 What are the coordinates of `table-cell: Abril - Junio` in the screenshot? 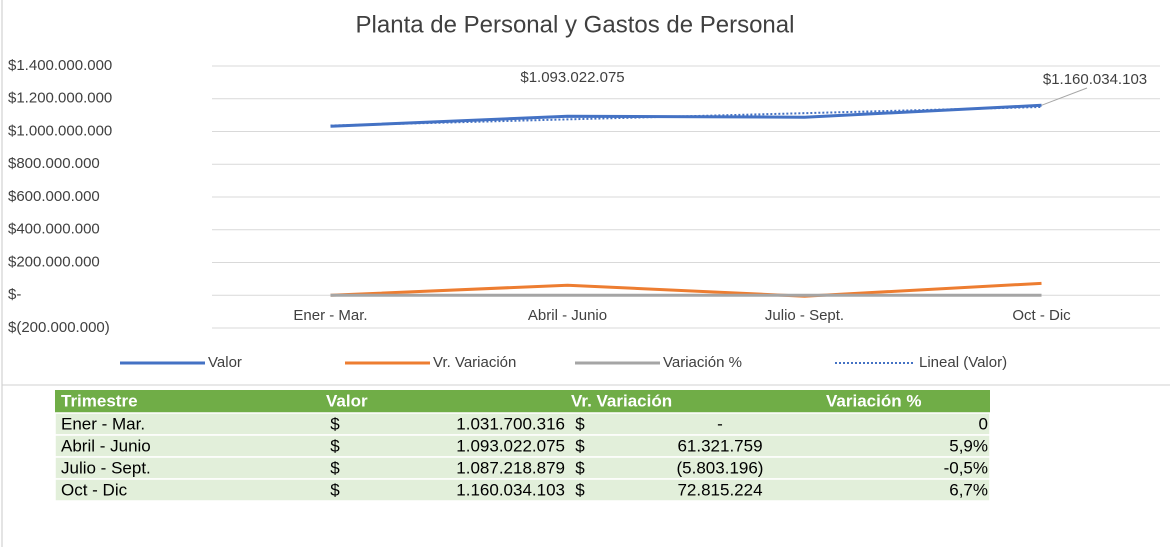 It's located at (106, 445).